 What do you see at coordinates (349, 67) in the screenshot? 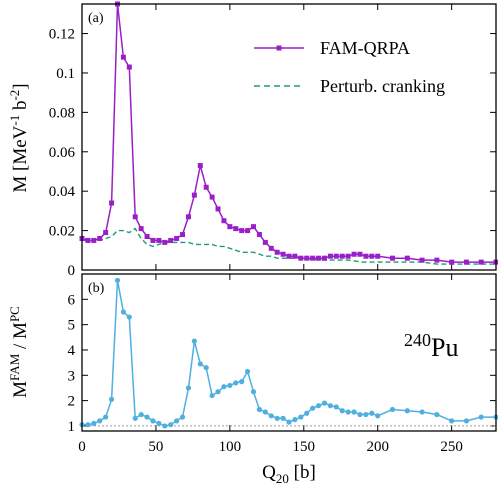
I see `legend: FAM-QRPA Perturb. cranking` at bounding box center [349, 67].